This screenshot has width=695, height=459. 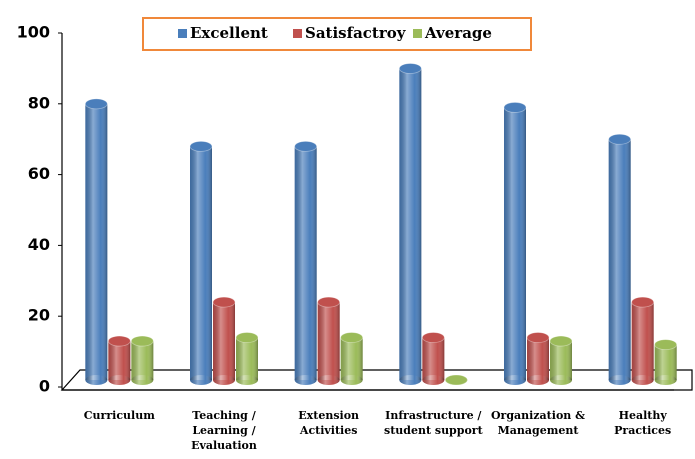 What do you see at coordinates (39, 102) in the screenshot?
I see `y-tick-label: 80` at bounding box center [39, 102].